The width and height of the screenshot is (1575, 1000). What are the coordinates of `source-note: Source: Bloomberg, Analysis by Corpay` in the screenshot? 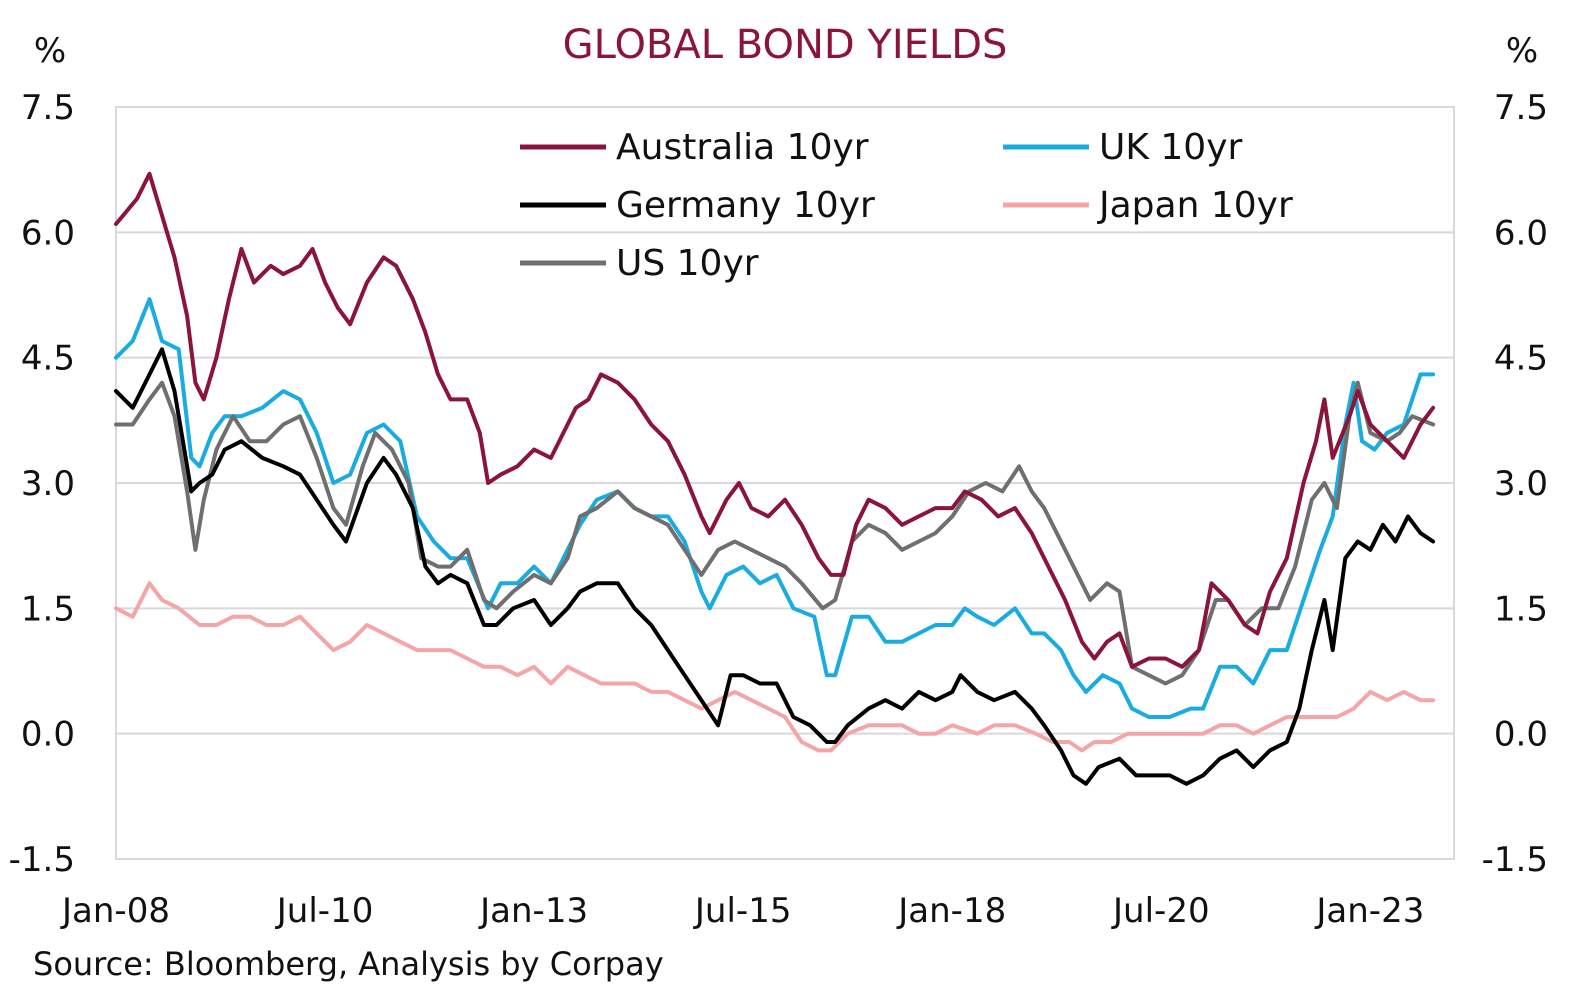 It's located at (348, 964).